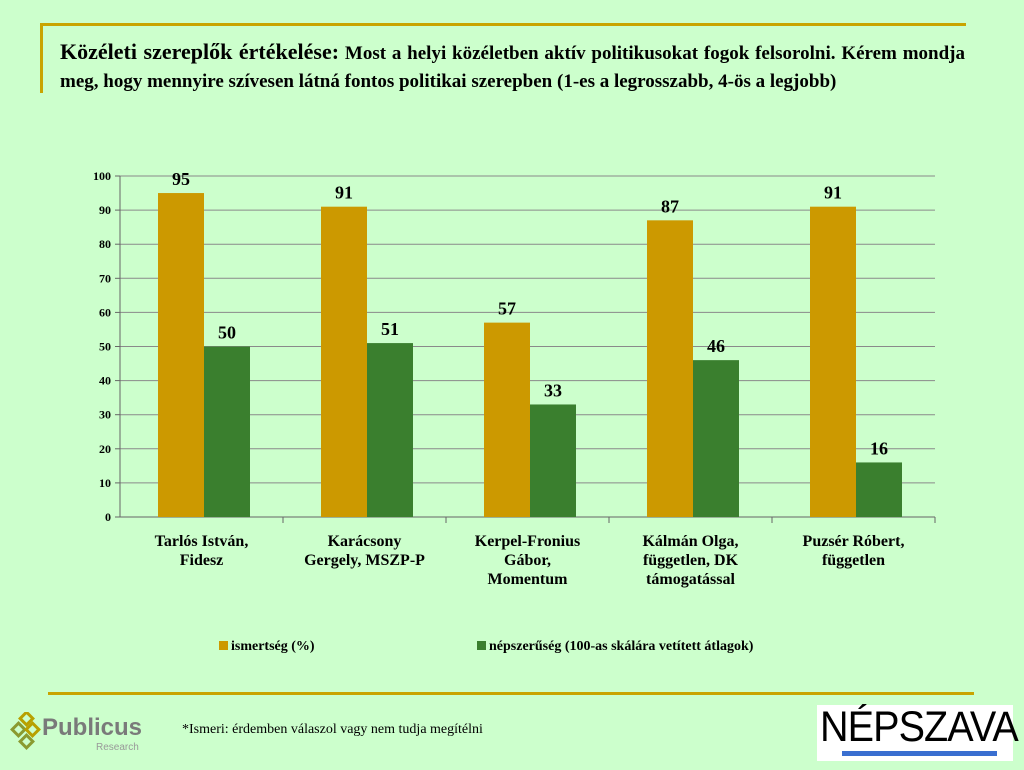 The image size is (1024, 770). Describe the element at coordinates (108, 517) in the screenshot. I see `y-tick-label: 0` at that location.